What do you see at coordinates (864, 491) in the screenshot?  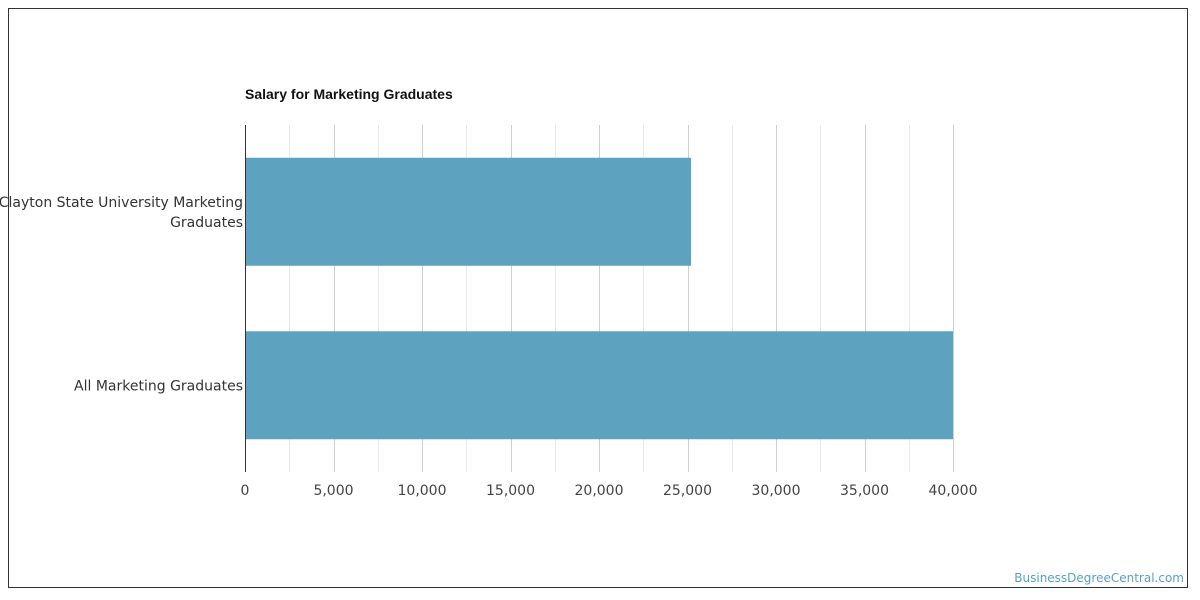 I see `x-tick-label: 35,000` at bounding box center [864, 491].